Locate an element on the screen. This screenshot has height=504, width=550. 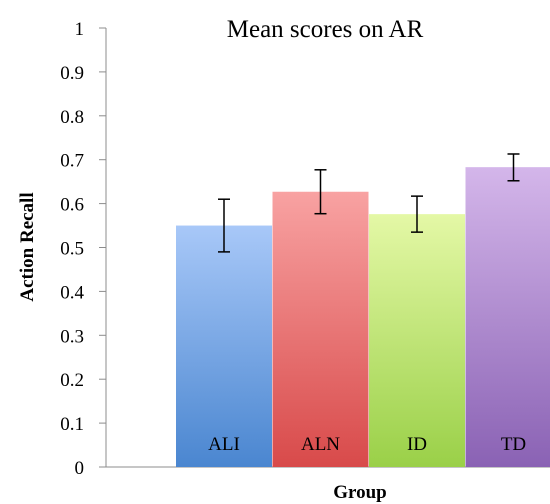
y-axis-label: Action Recall is located at coordinates (27, 246).